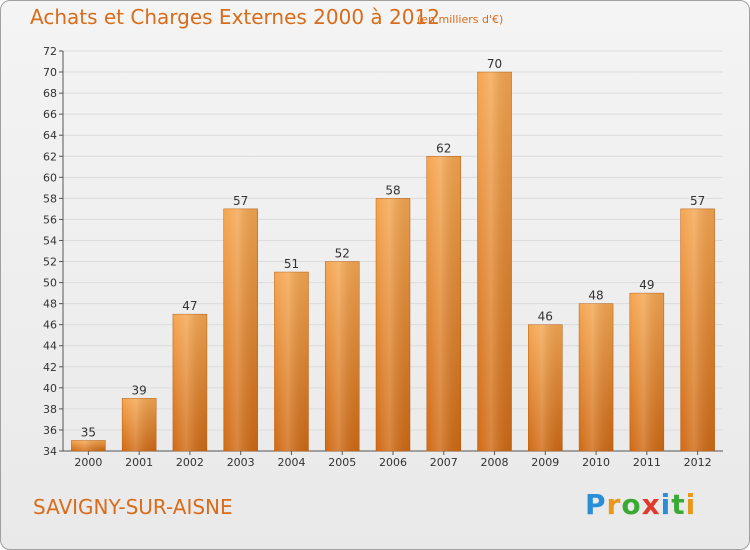 This screenshot has height=550, width=750. Describe the element at coordinates (133, 507) in the screenshot. I see `location-name: SAVIGNY-SUR-AISNE` at that location.